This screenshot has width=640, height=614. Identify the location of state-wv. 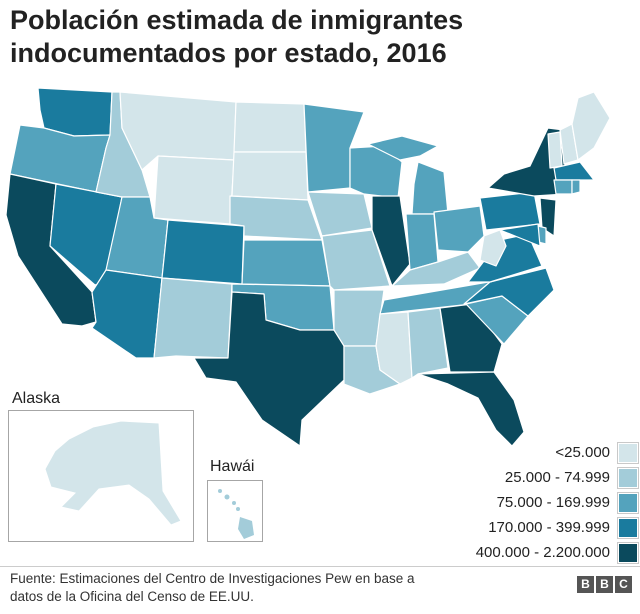
(493, 248).